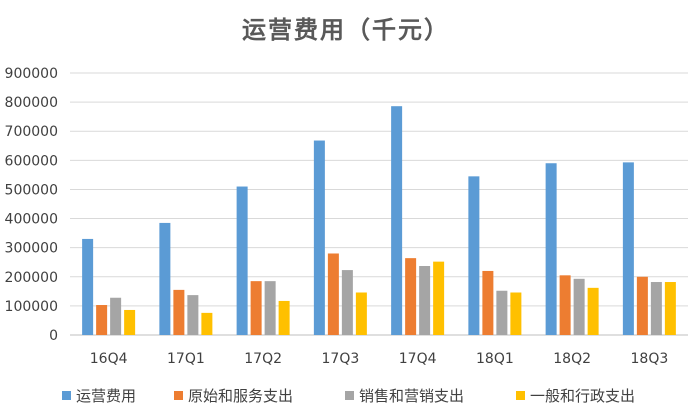  What do you see at coordinates (31, 278) in the screenshot?
I see `y-tick-label: 200000` at bounding box center [31, 278].